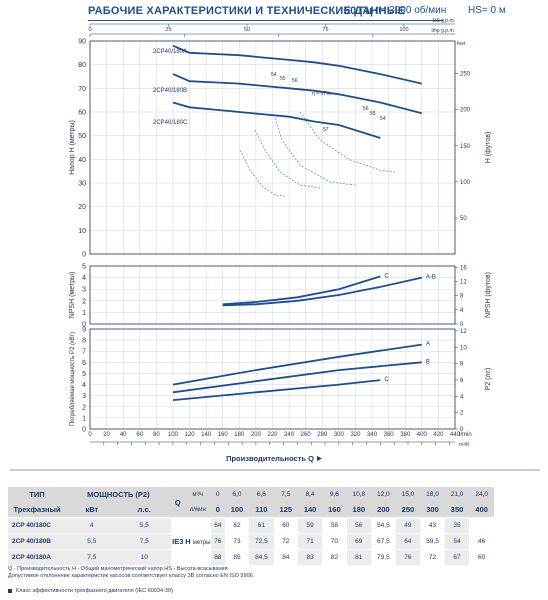 This screenshot has width=548, height=600. What do you see at coordinates (373, 114) in the screenshot?
I see `efficiency-label: 55` at bounding box center [373, 114].